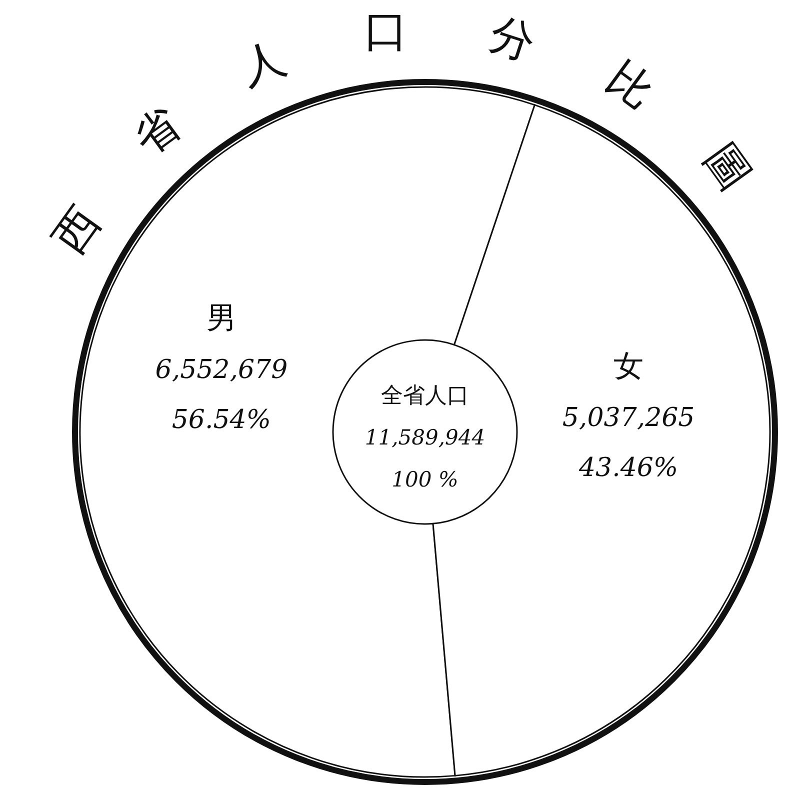  What do you see at coordinates (629, 366) in the screenshot?
I see `slice-label: 女` at bounding box center [629, 366].